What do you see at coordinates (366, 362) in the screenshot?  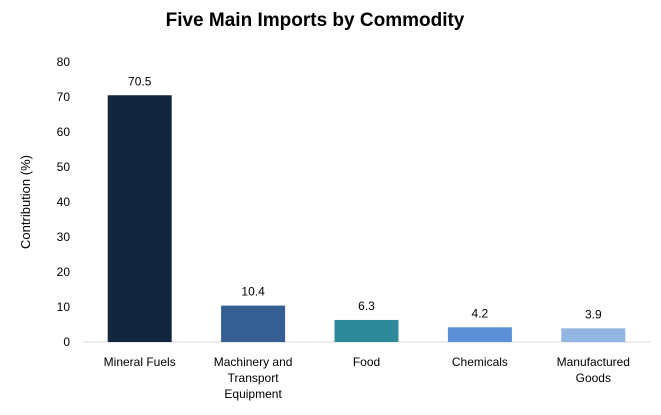 I see `x-tick-label: Food` at bounding box center [366, 362].